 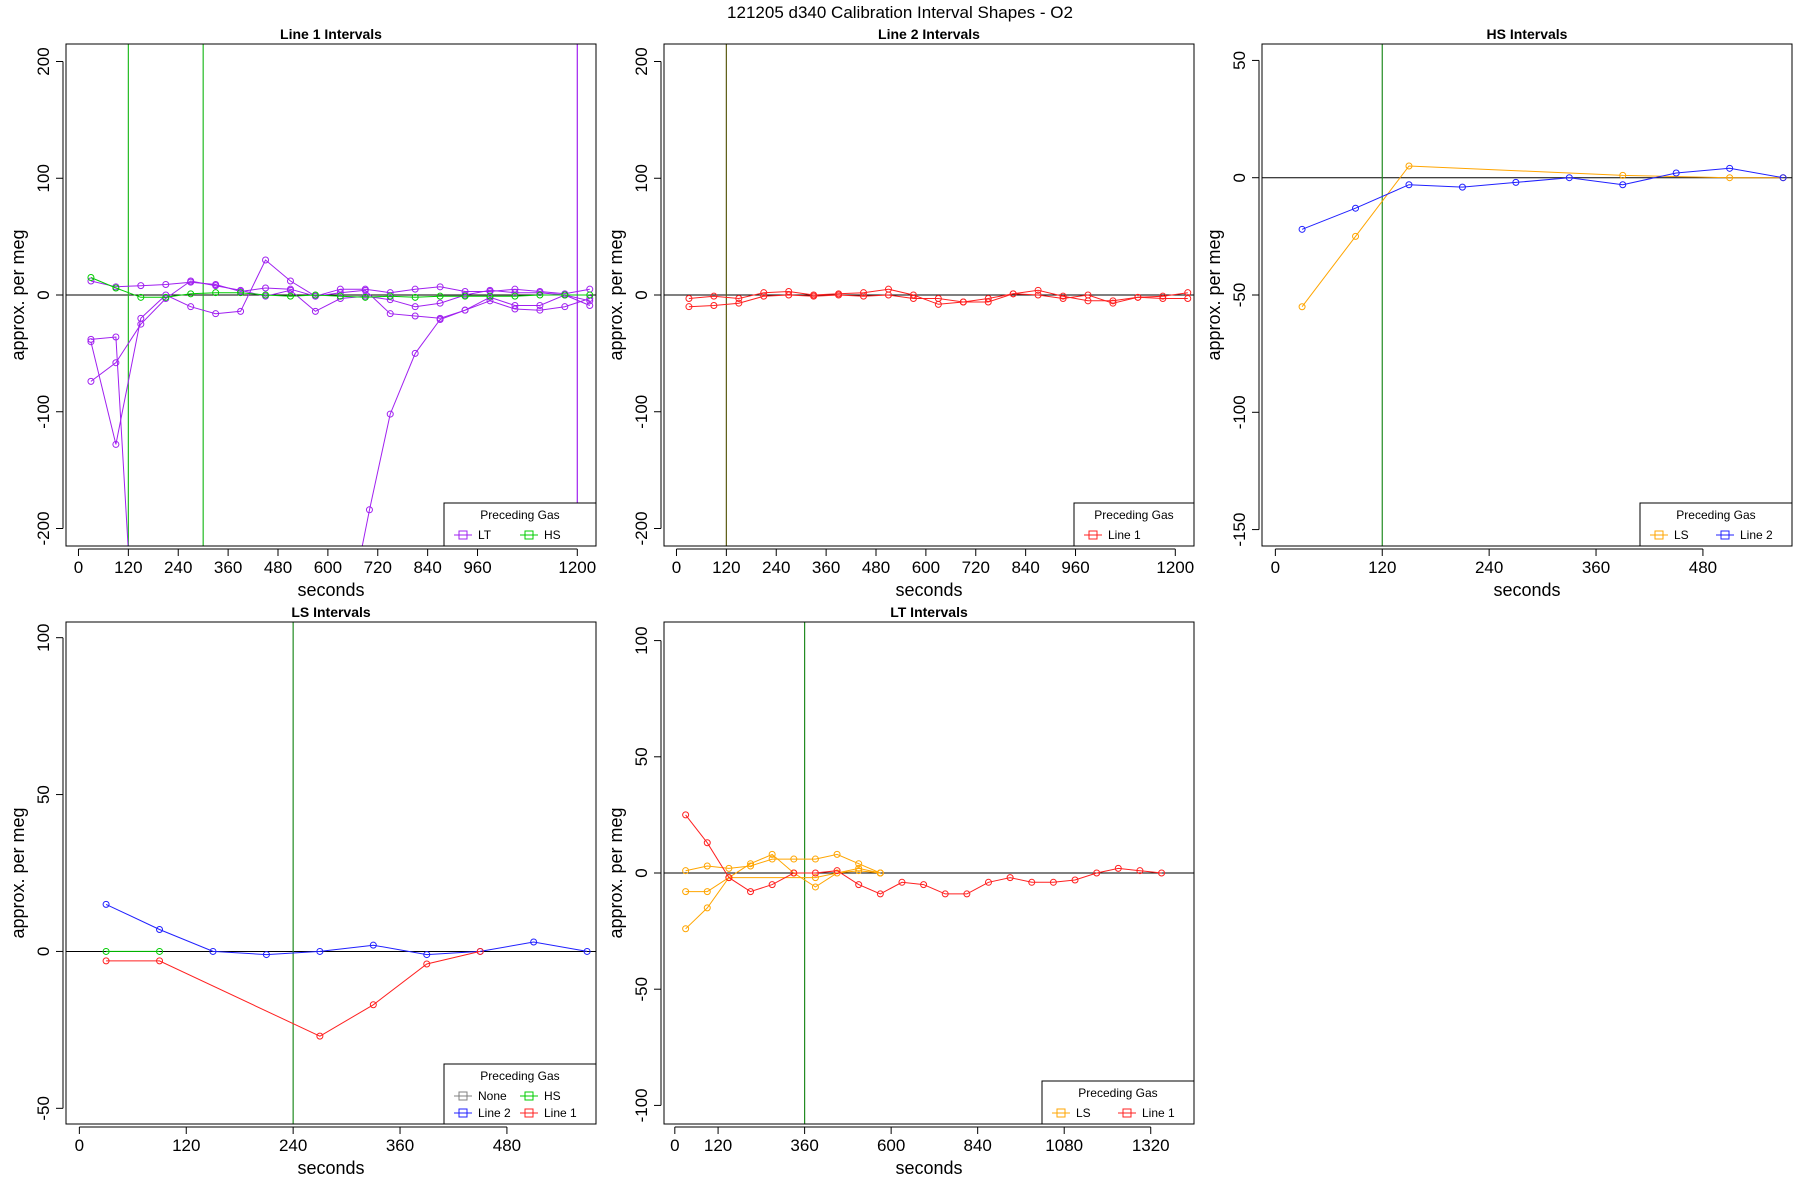 I want to click on panel-title: HS Intervals, so click(x=1527, y=34).